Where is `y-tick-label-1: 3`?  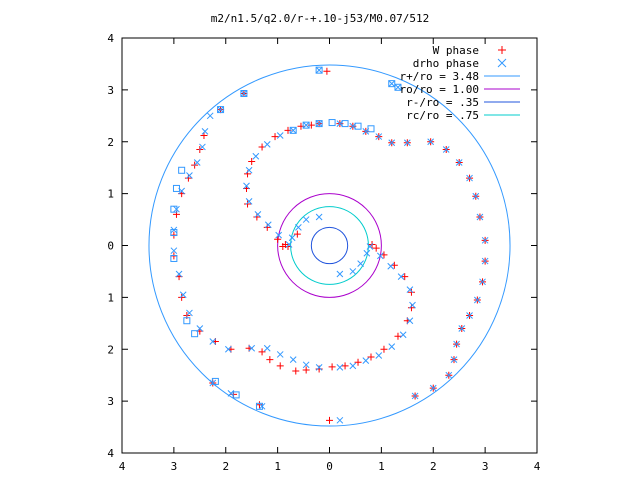 y-tick-label-1: 3 is located at coordinates (110, 90).